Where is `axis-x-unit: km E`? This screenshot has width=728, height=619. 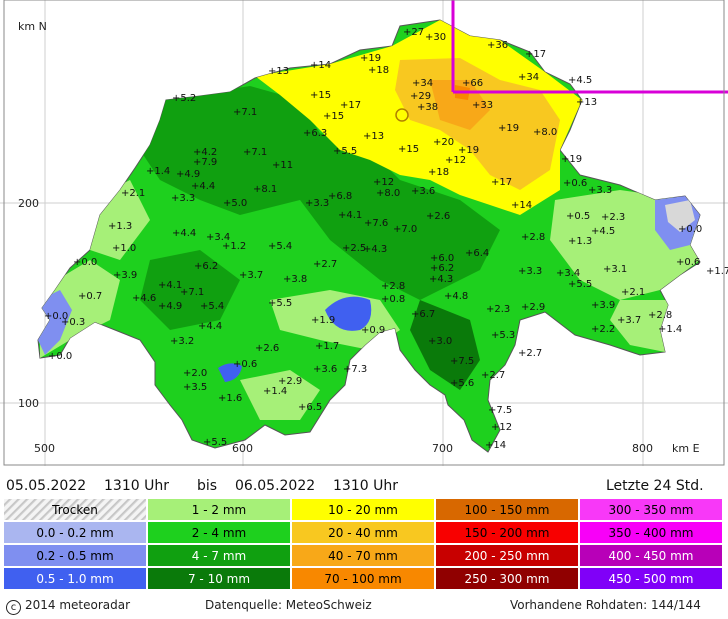
axis-x-unit: km E is located at coordinates (686, 448).